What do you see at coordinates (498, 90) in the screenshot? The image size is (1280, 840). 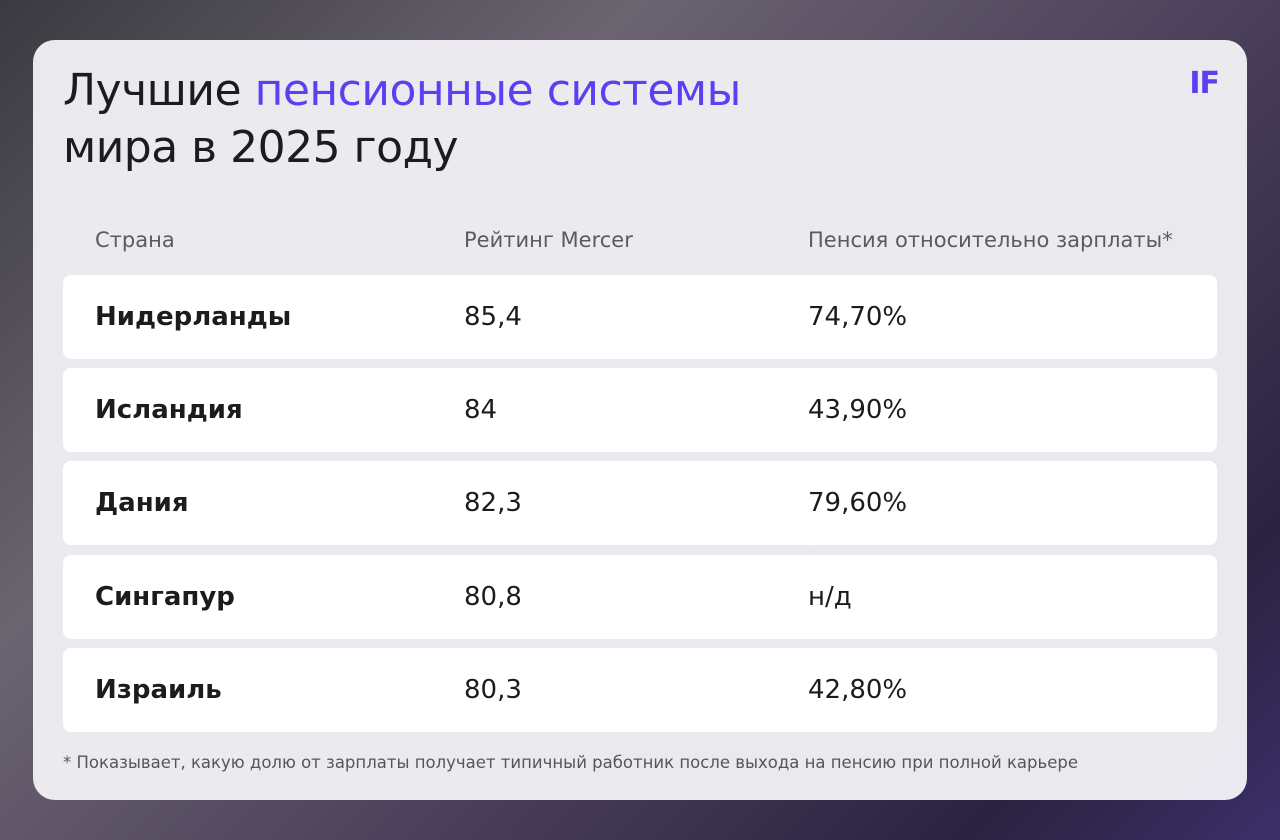 I see `title-accent: пенсионные системы` at bounding box center [498, 90].